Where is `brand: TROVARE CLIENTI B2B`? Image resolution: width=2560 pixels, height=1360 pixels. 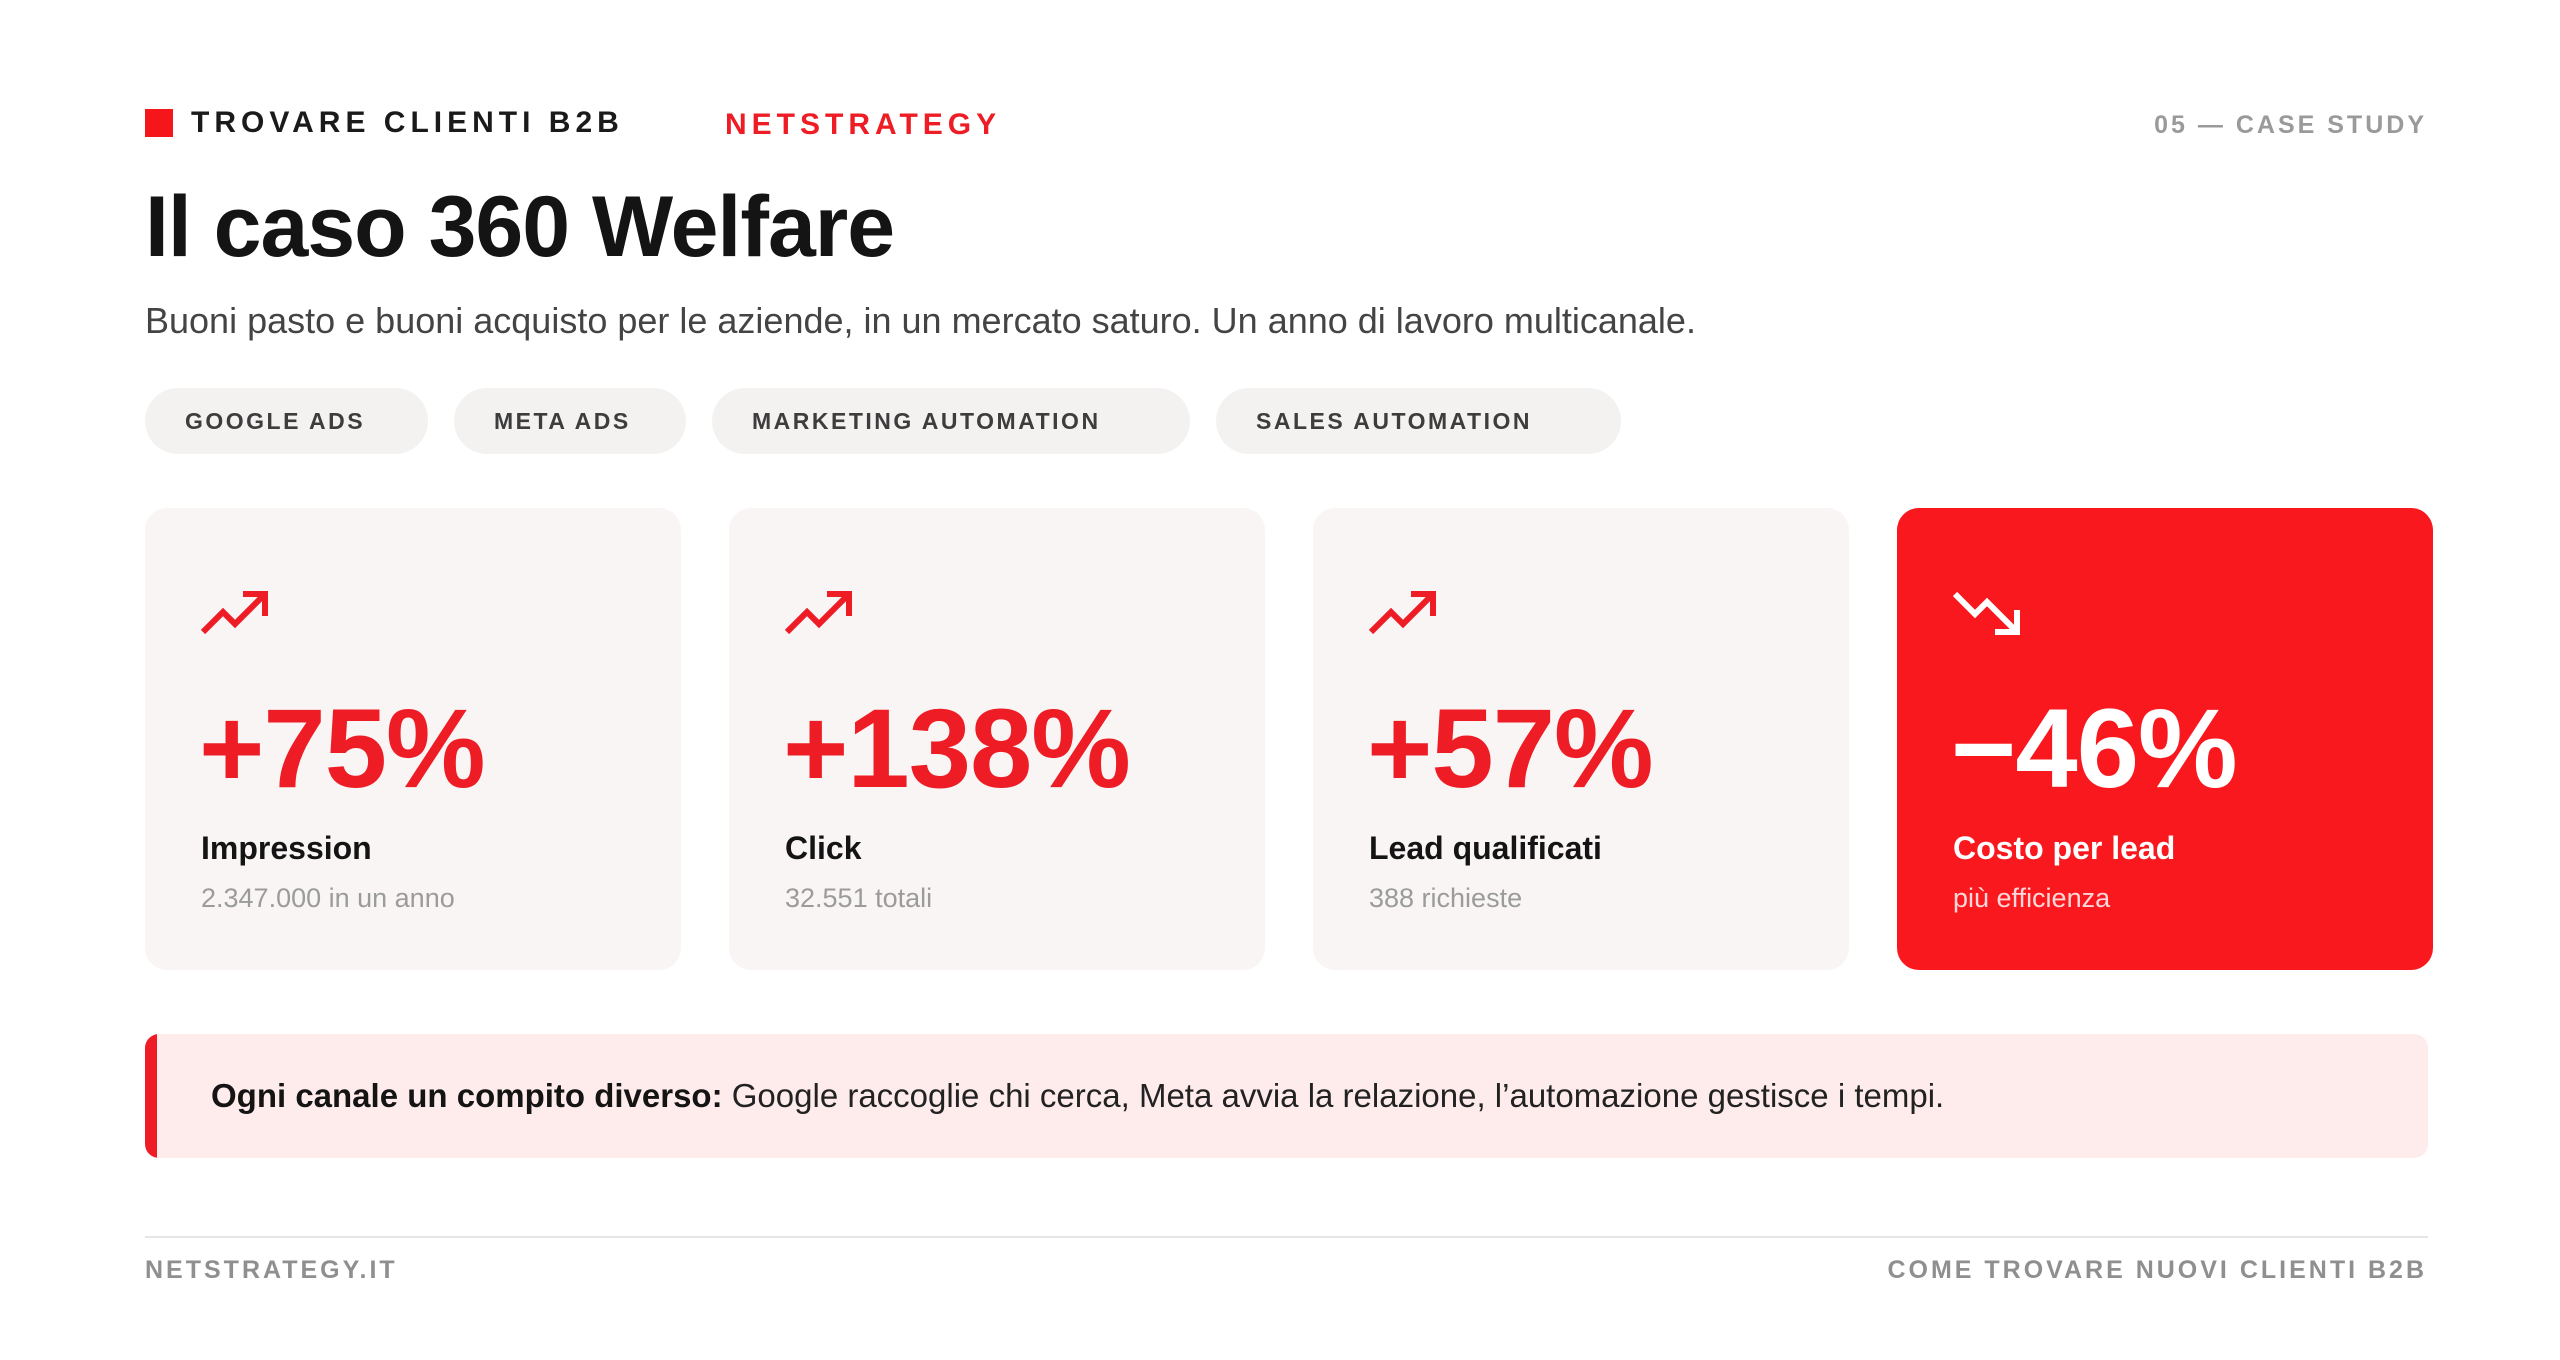 brand: TROVARE CLIENTI B2B is located at coordinates (384, 122).